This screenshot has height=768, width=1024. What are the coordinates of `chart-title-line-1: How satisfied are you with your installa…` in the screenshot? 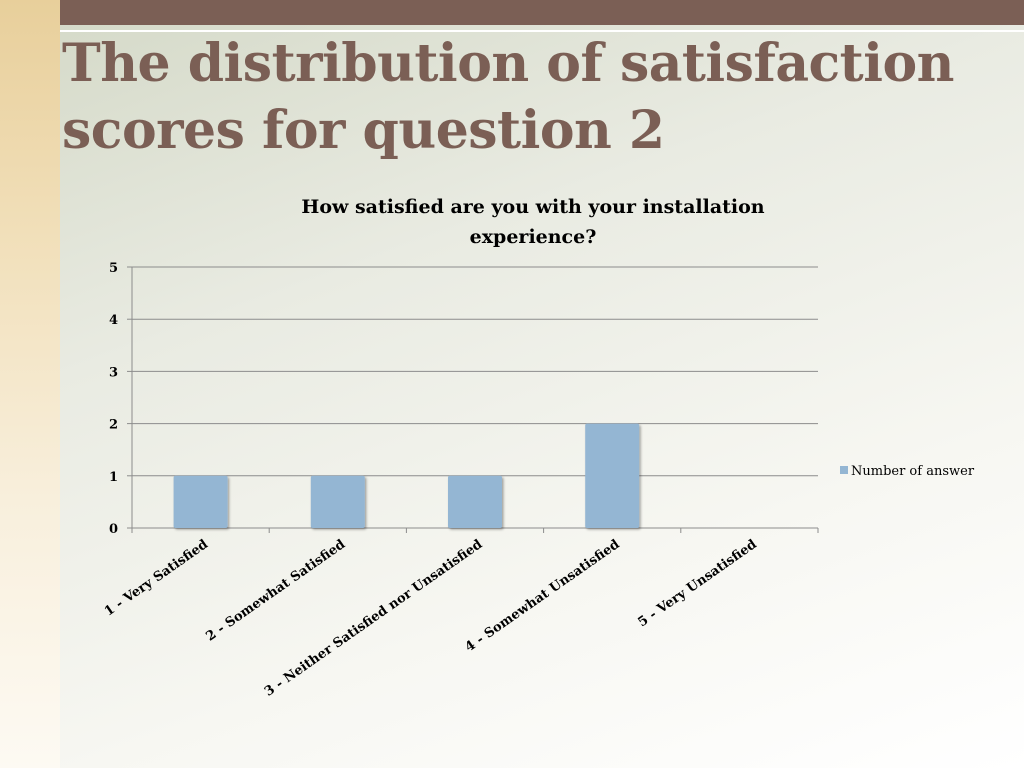 It's located at (532, 207).